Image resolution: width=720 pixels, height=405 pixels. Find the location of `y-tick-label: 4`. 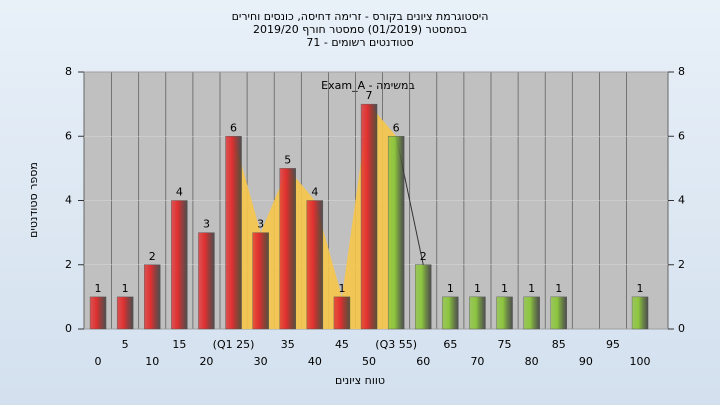

y-tick-label: 4 is located at coordinates (68, 200).